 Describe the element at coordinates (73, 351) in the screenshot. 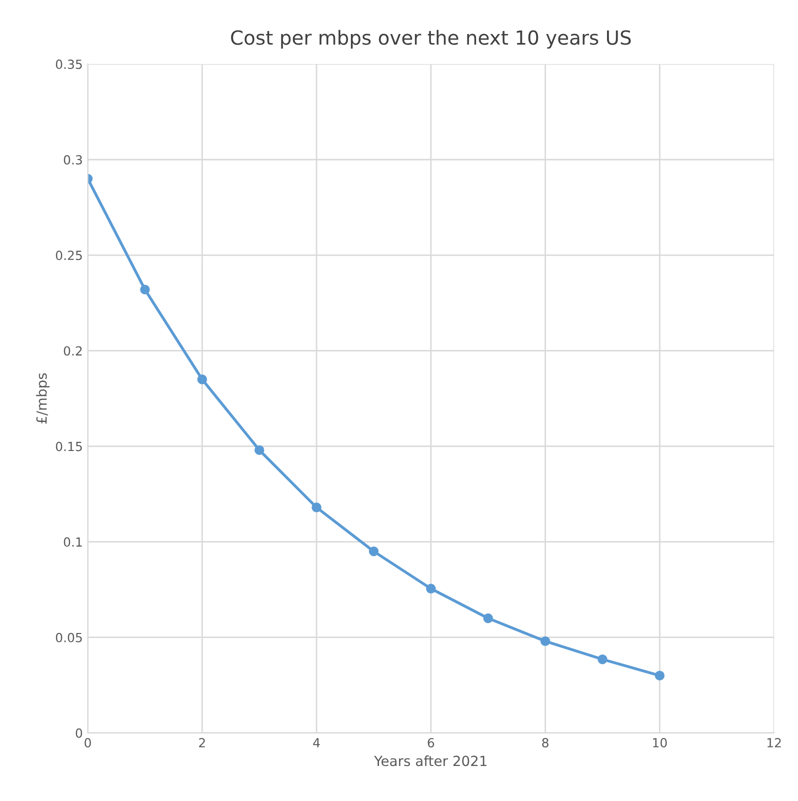

I see `y-tick-label: 0.2` at that location.